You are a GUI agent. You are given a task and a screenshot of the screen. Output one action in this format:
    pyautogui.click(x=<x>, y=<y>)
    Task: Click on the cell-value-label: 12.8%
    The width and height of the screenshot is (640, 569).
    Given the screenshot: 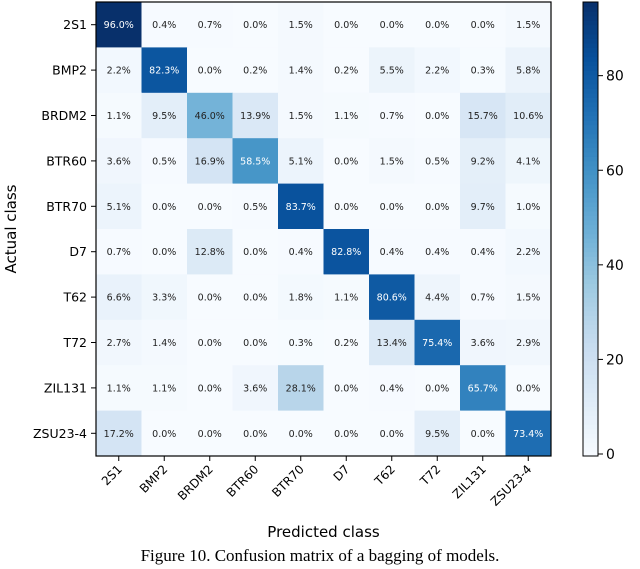 What is the action you would take?
    pyautogui.click(x=210, y=252)
    